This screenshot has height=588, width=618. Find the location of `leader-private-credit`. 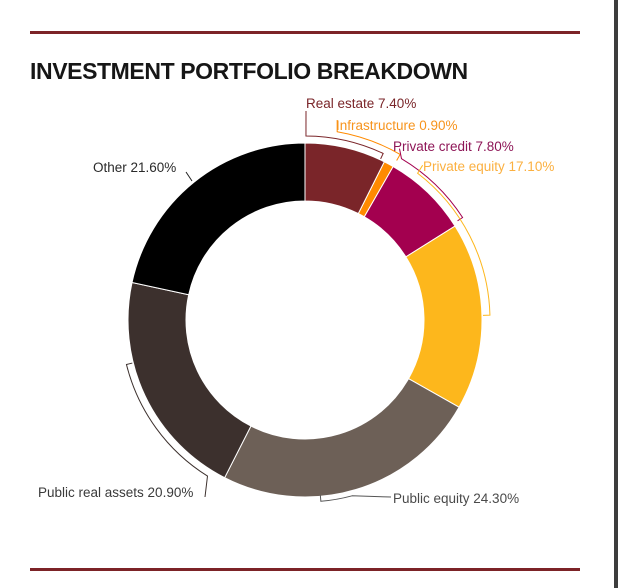

leader-private-credit is located at coordinates (431, 185).